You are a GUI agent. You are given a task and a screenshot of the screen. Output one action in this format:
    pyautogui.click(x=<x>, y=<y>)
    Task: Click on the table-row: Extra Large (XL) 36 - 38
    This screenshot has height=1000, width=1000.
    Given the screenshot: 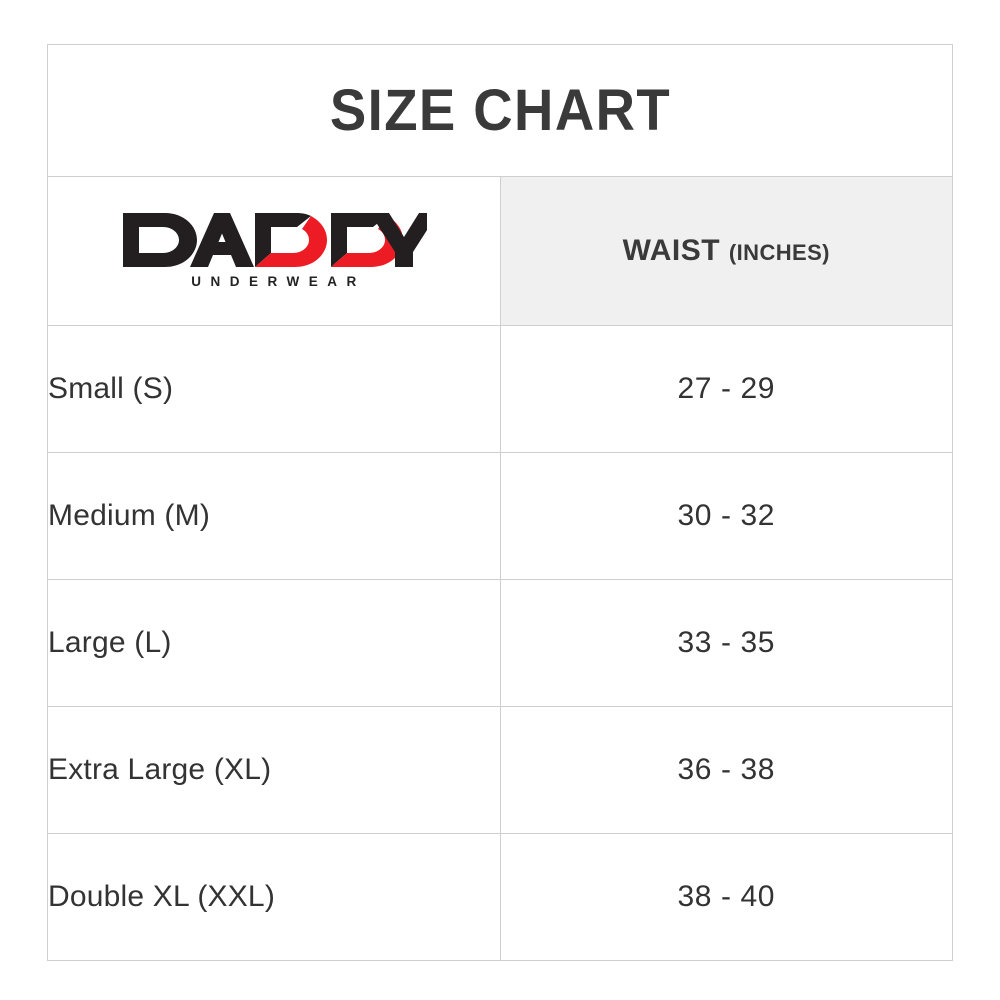 What is the action you would take?
    pyautogui.click(x=500, y=770)
    